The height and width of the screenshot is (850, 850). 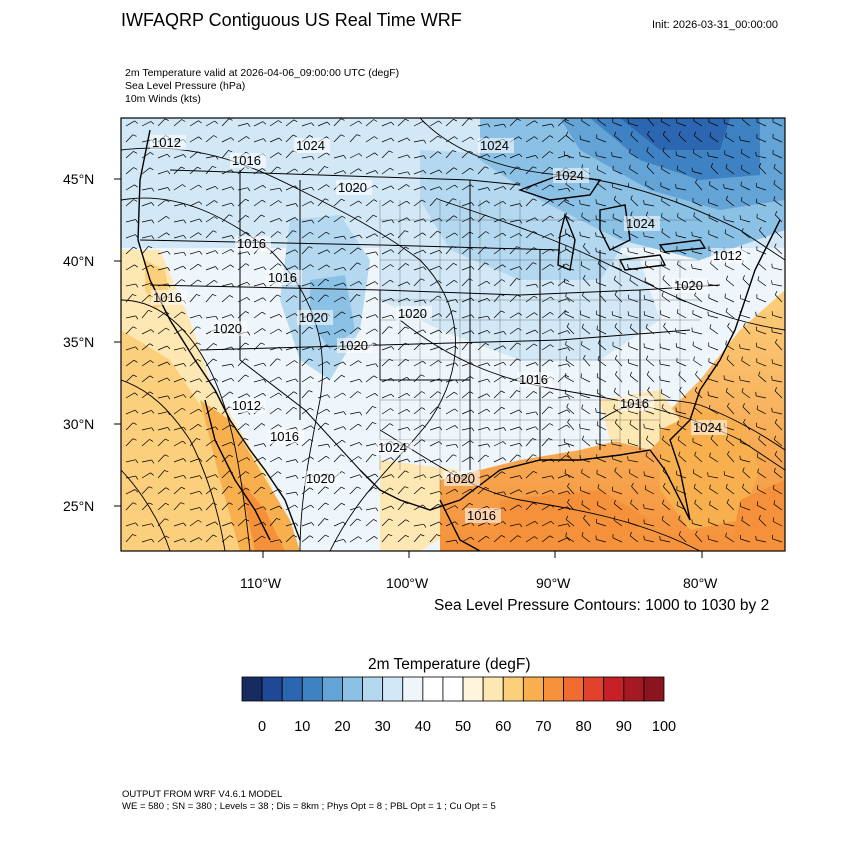 I want to click on colorbar-title: 2m Temperature (degF), so click(x=449, y=664).